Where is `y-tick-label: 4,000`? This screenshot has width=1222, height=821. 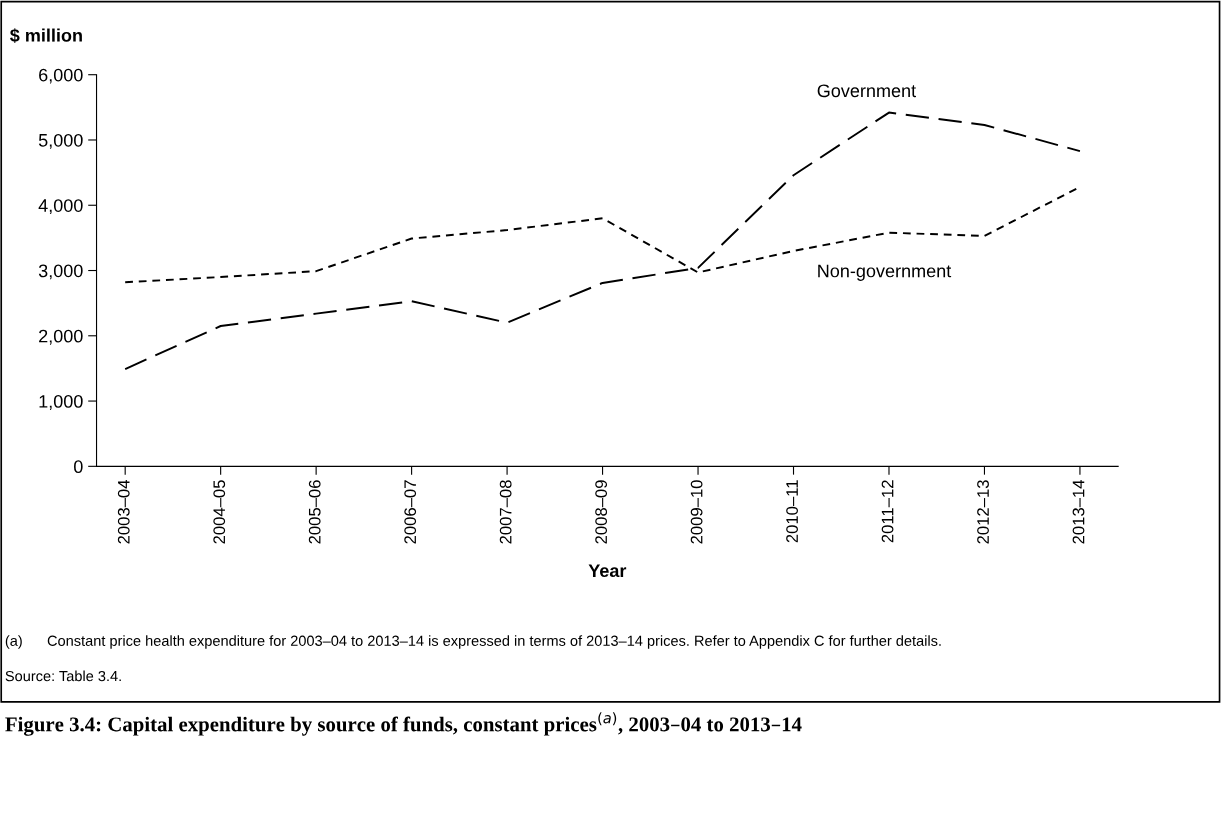 y-tick-label: 4,000 is located at coordinates (60, 207).